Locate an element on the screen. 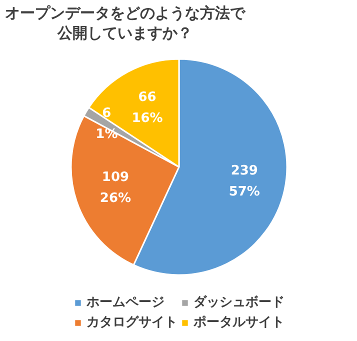 The width and height of the screenshot is (357, 341). legend-label: ホームページ is located at coordinates (125, 302).